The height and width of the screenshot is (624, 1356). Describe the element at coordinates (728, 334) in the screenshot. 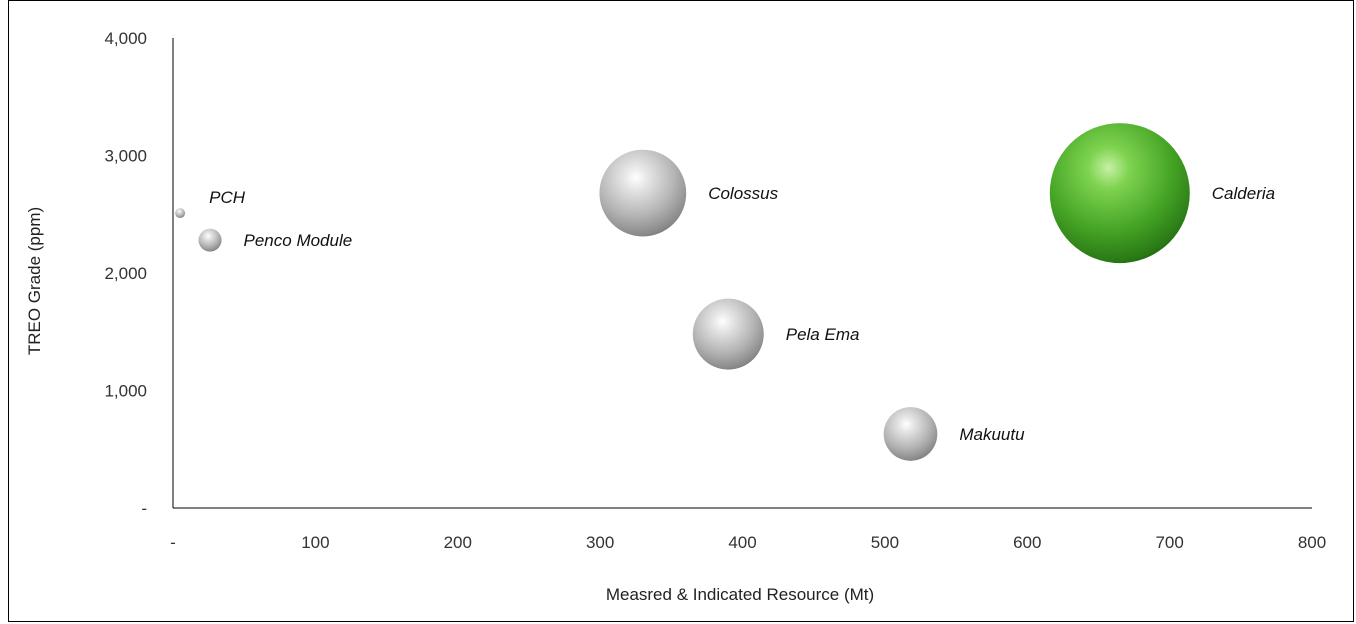

I see `bubble-pela-ema` at that location.